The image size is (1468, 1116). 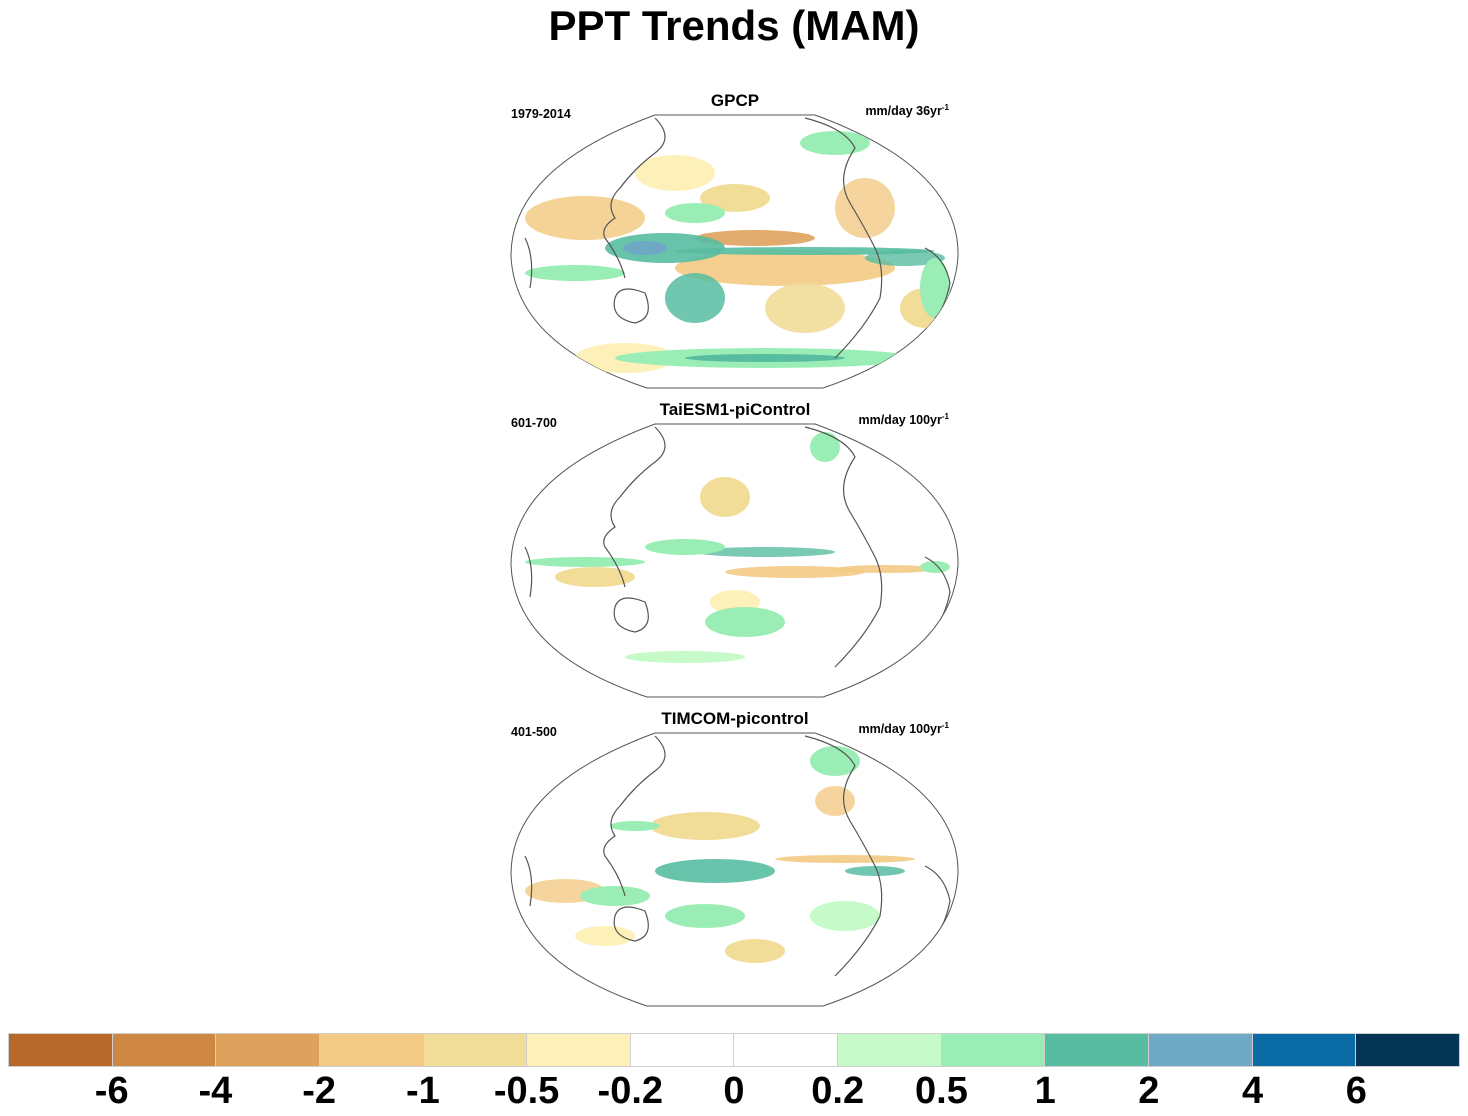 I want to click on colorbar-tick-label: 0, so click(x=734, y=1091).